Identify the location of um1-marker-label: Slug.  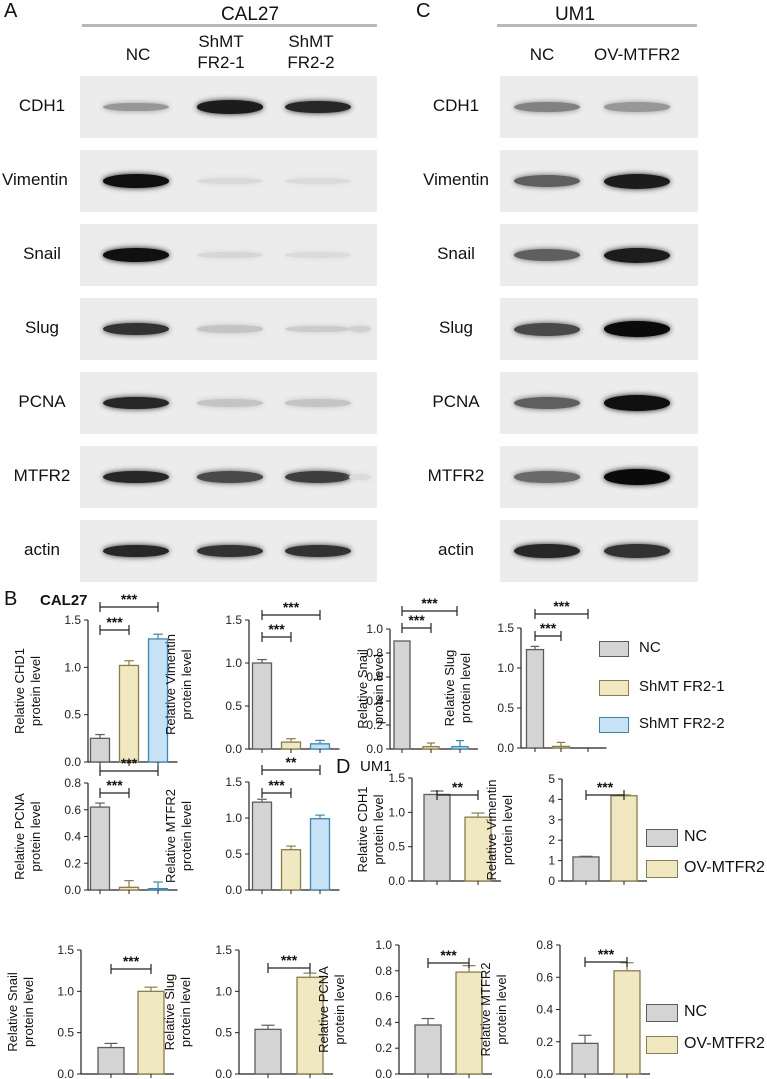
(456, 327).